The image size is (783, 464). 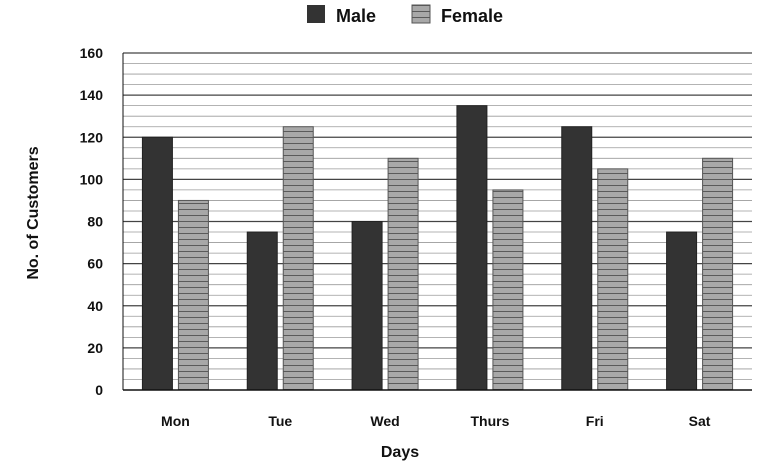 I want to click on bar-female-fri, so click(x=613, y=279).